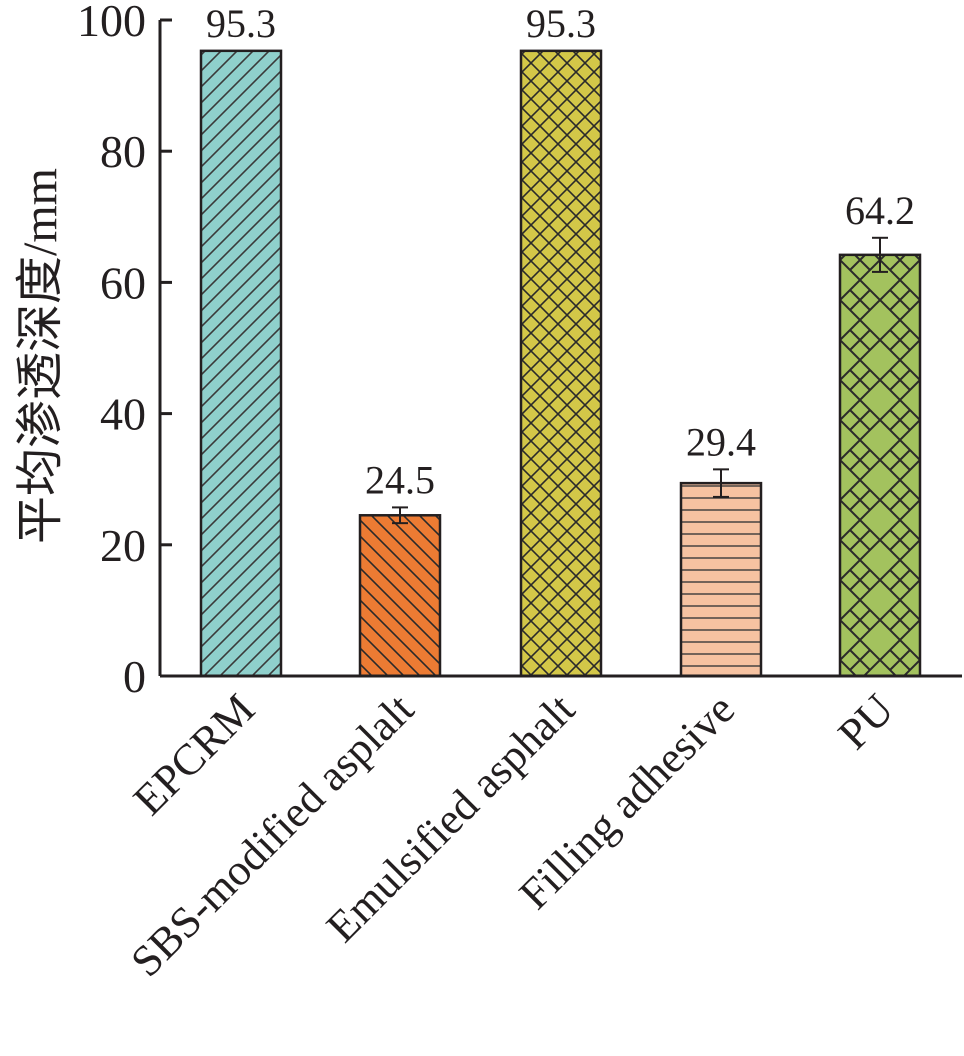  Describe the element at coordinates (400, 479) in the screenshot. I see `bar-value-label: 24.5` at that location.